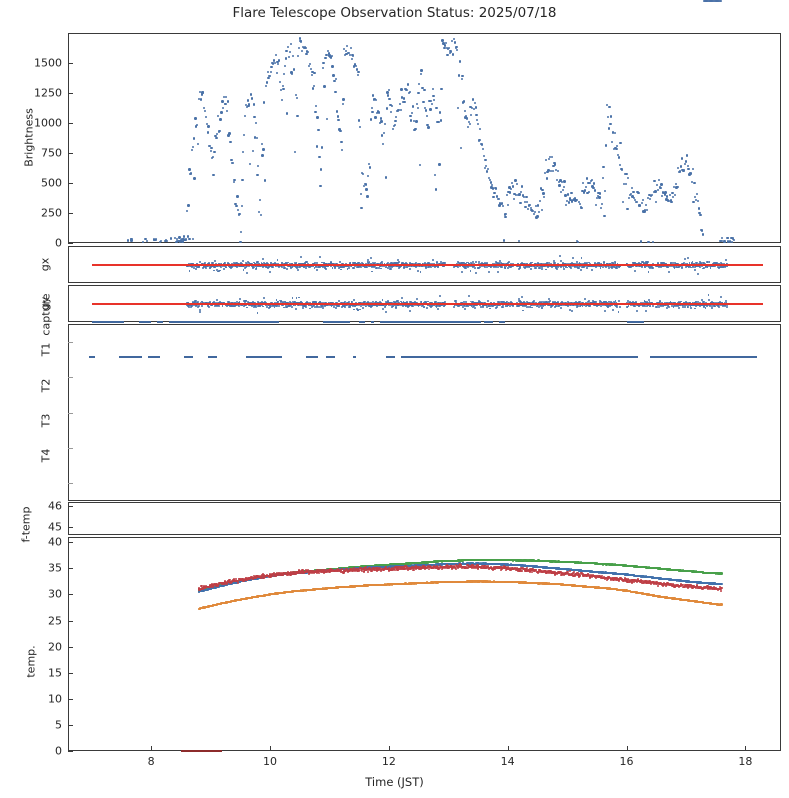 This screenshot has height=798, width=789. What do you see at coordinates (70, 243) in the screenshot?
I see `ytick-brightness-mark` at bounding box center [70, 243].